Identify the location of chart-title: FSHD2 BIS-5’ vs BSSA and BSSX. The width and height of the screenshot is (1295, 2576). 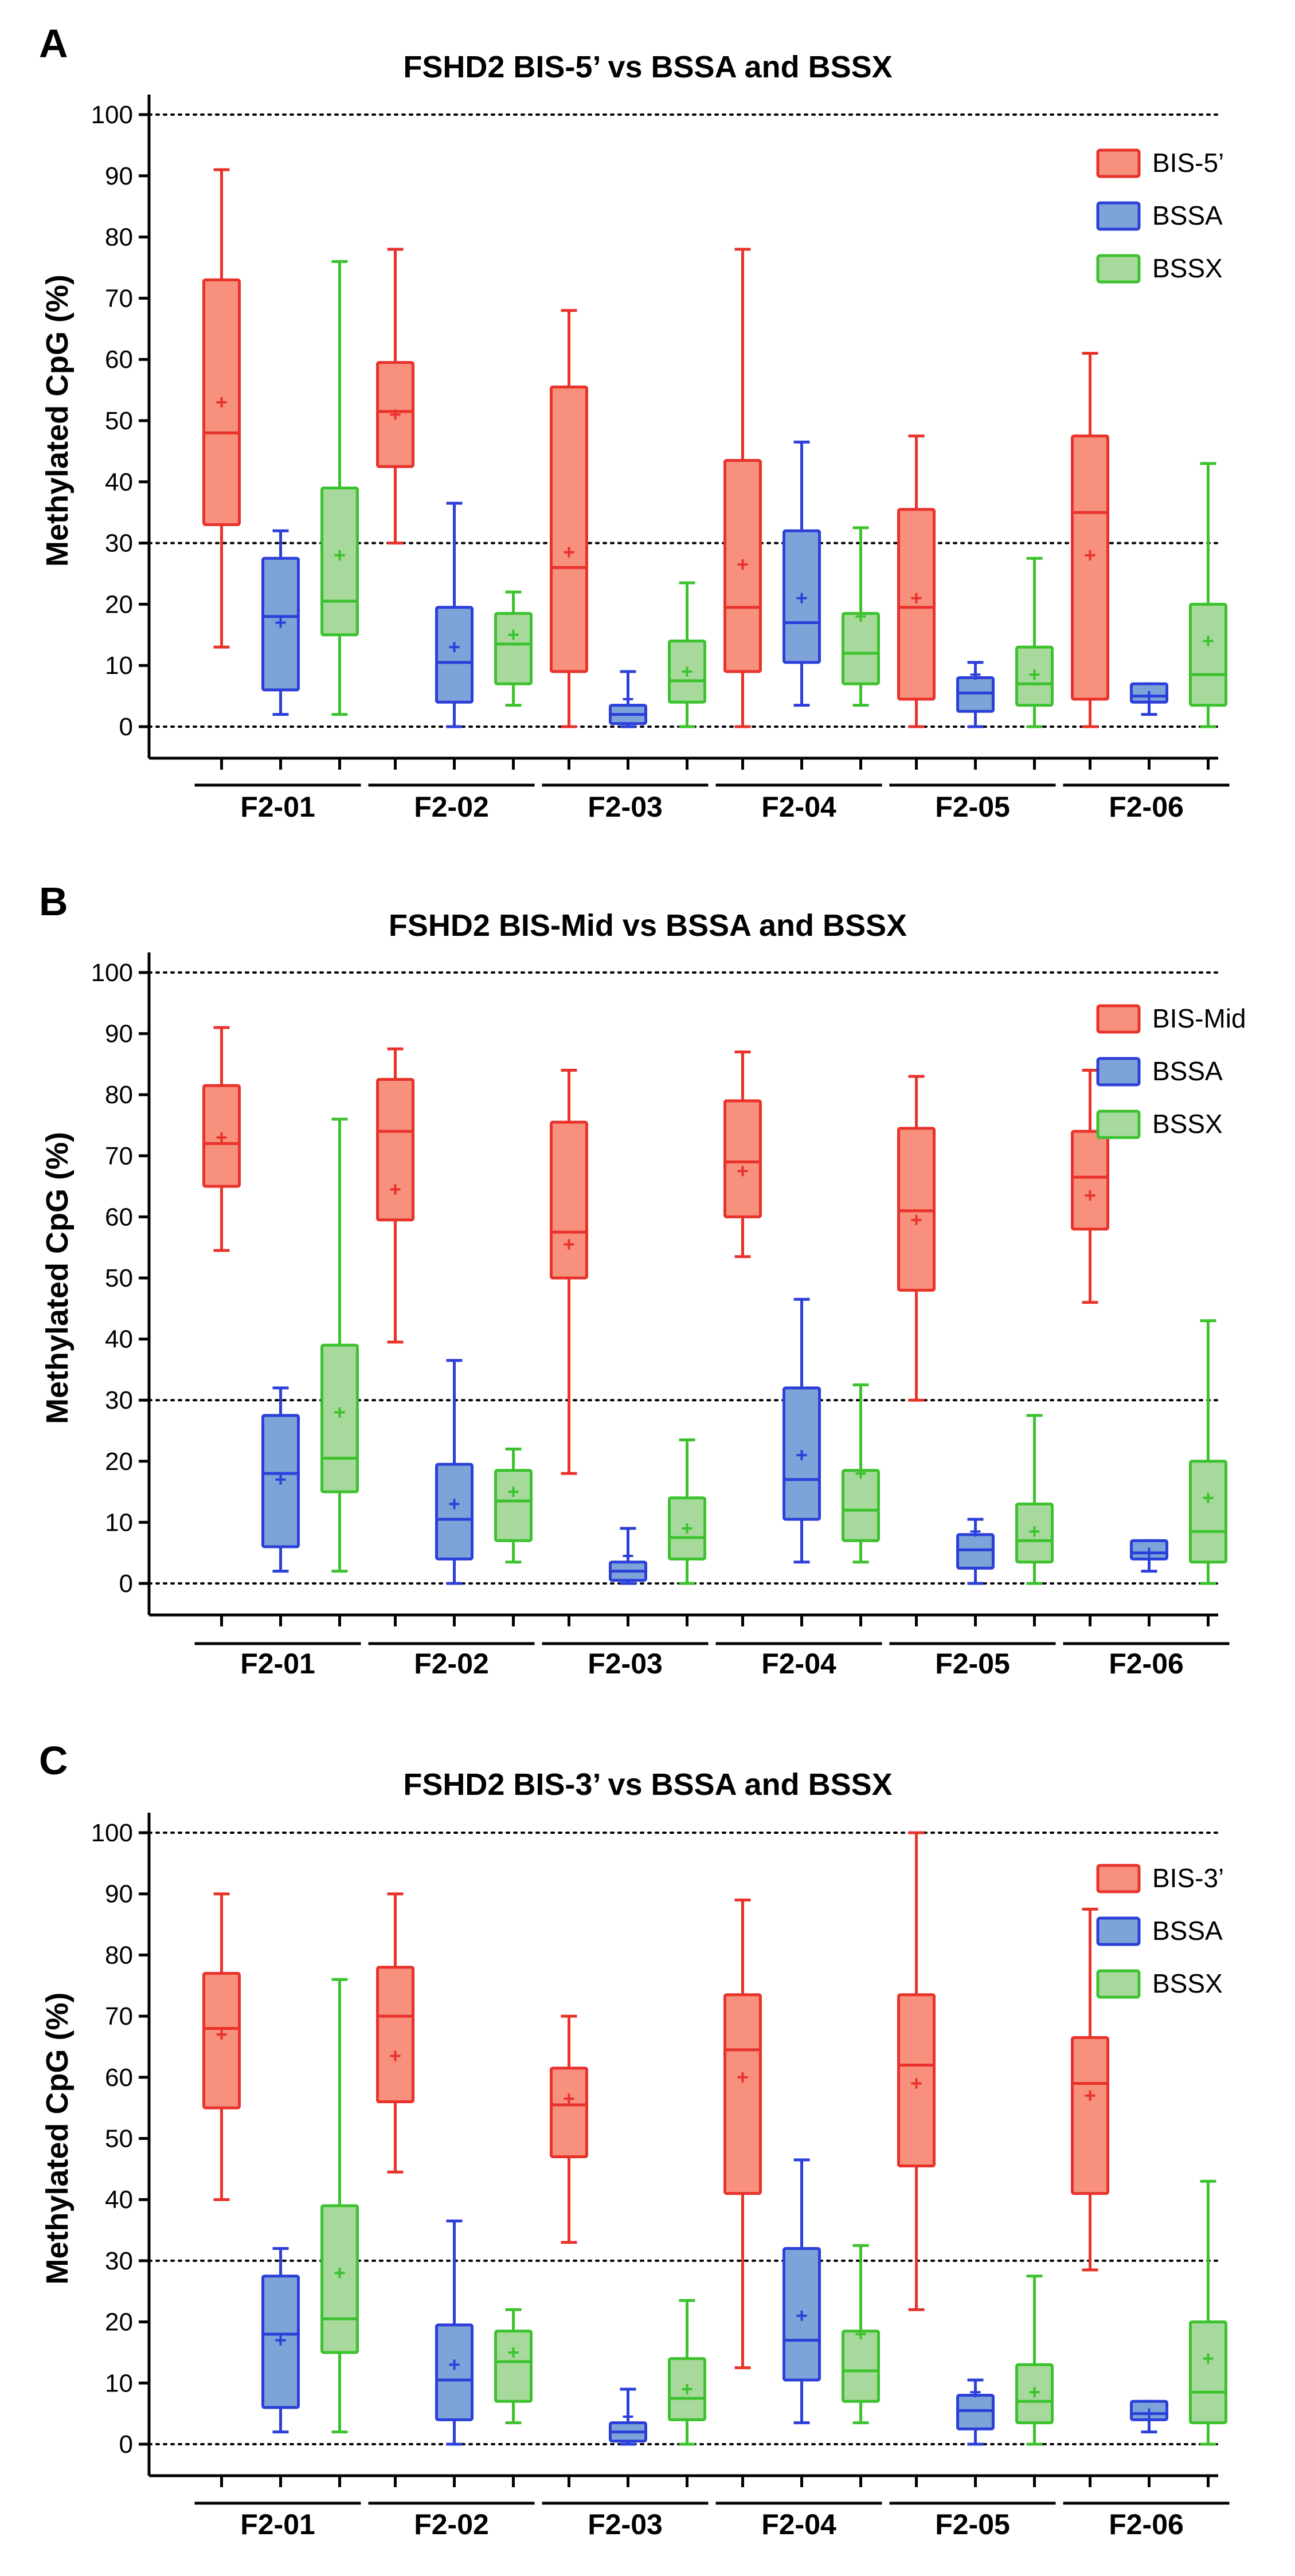
(647, 67).